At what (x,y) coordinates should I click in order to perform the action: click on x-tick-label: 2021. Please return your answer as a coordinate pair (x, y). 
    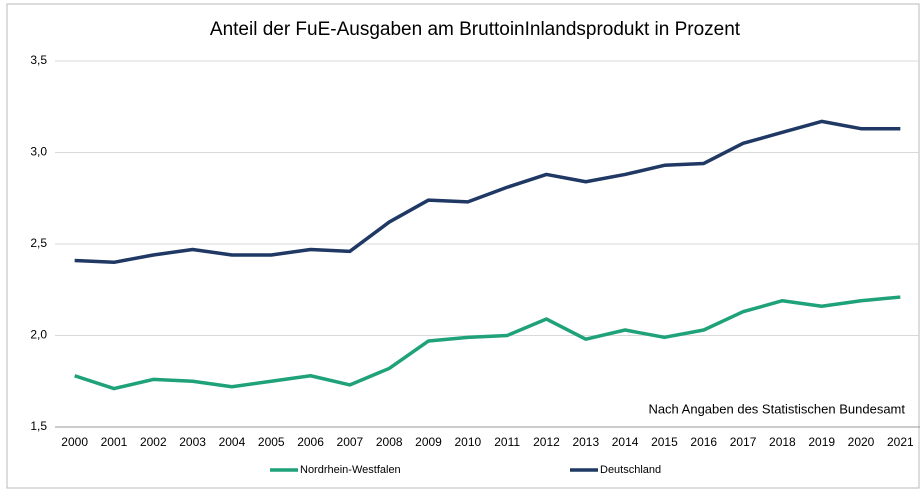
    Looking at the image, I should click on (900, 442).